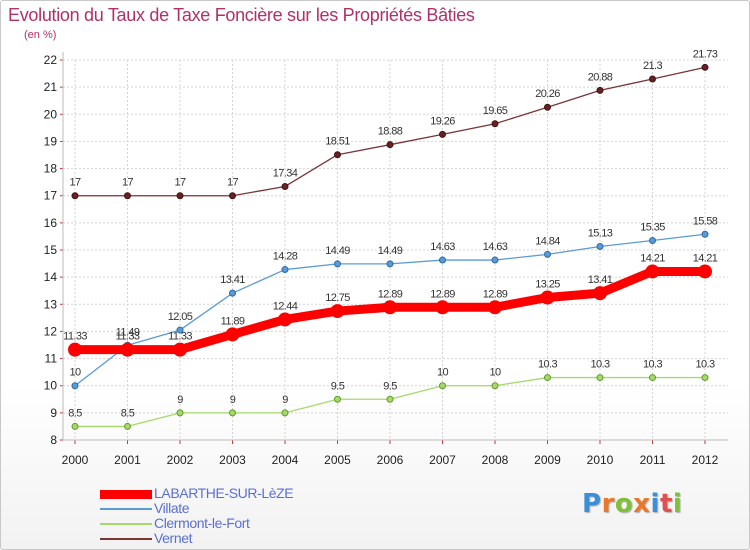  Describe the element at coordinates (705, 460) in the screenshot. I see `x-tick-label: 2012` at that location.